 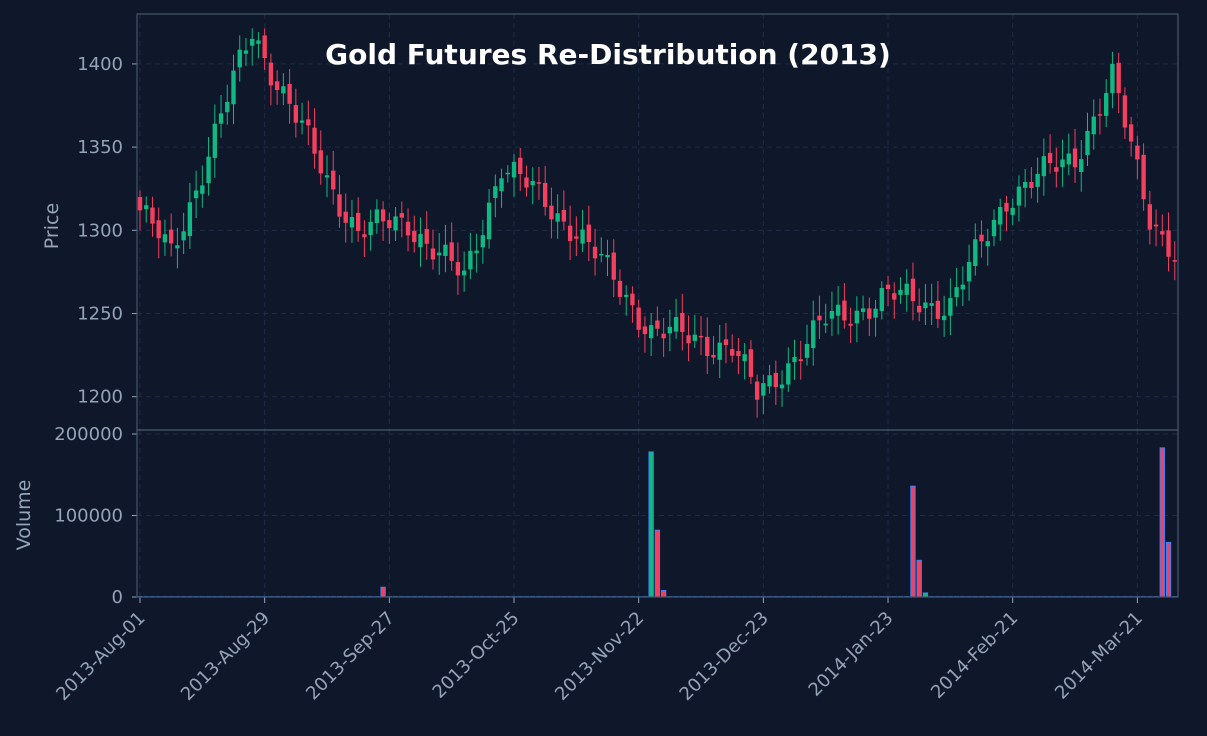 I want to click on volume-tick-label: 0, so click(x=117, y=597).